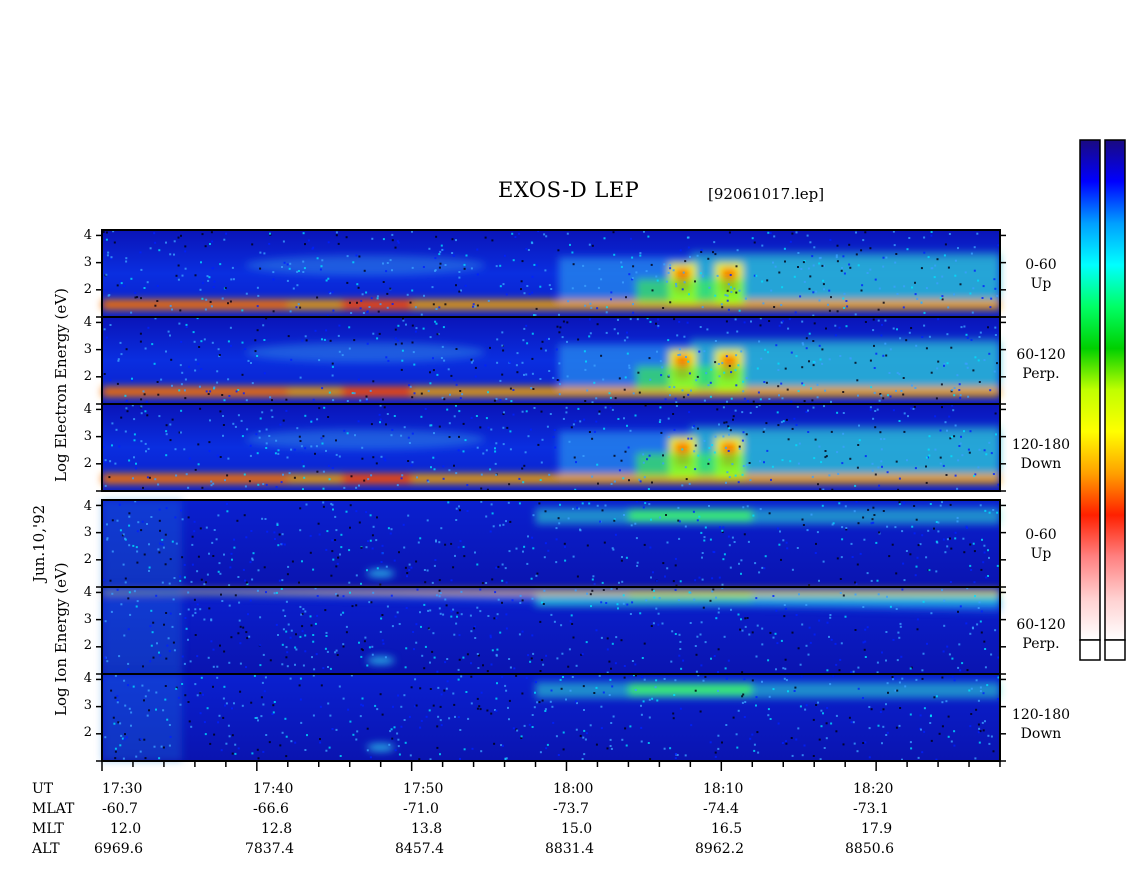 This screenshot has height=875, width=1130. Describe the element at coordinates (380, 660) in the screenshot. I see `ion-blob` at that location.